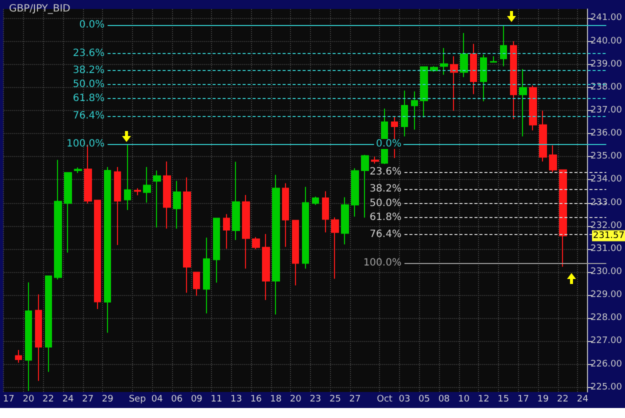 This screenshot has width=625, height=418. Describe the element at coordinates (196, 399) in the screenshot. I see `x-tick-label: 09` at that location.